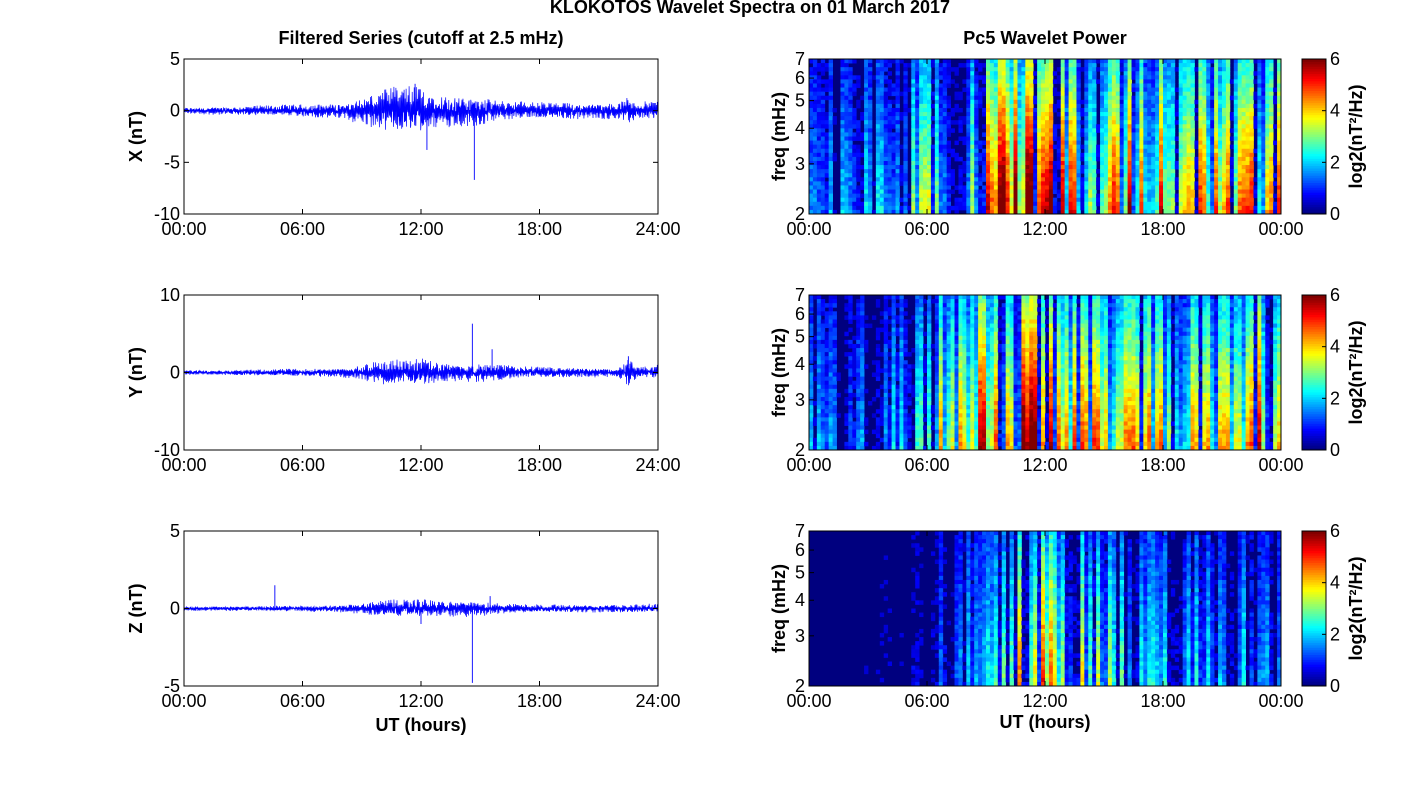 The width and height of the screenshot is (1418, 788). Describe the element at coordinates (421, 372) in the screenshot. I see `signal-trace` at that location.